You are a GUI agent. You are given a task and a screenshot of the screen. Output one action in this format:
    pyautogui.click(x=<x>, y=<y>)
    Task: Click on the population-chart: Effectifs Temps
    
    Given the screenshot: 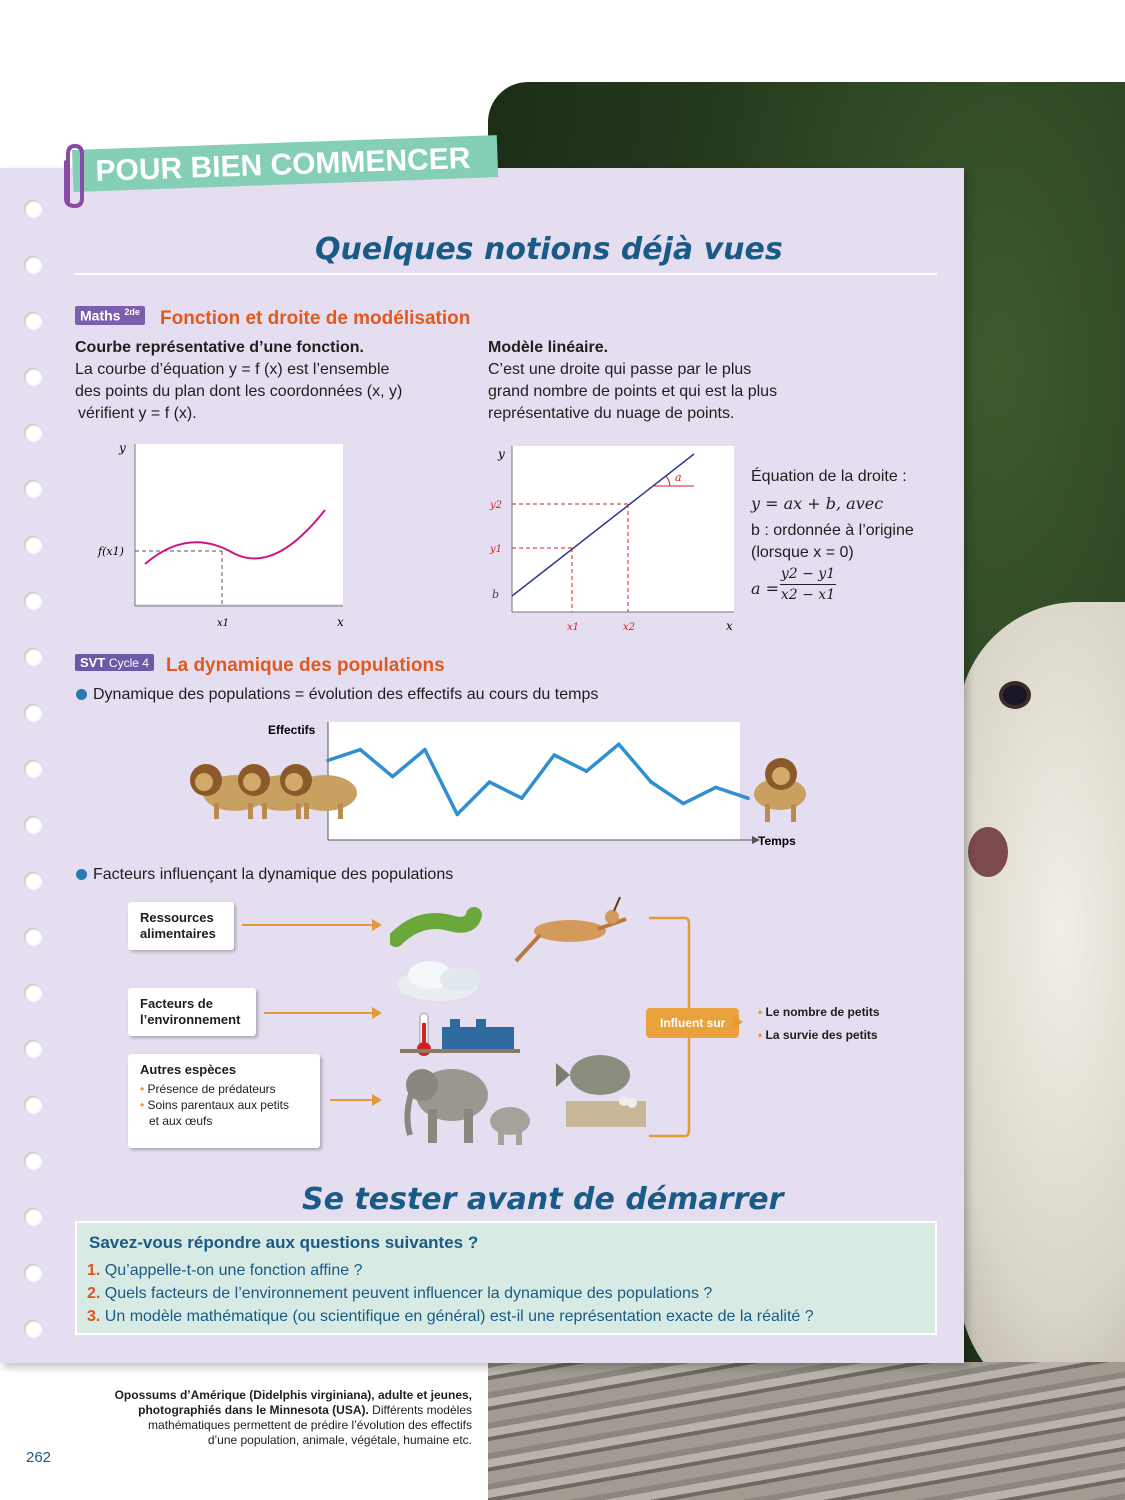 What is the action you would take?
    pyautogui.click(x=498, y=785)
    